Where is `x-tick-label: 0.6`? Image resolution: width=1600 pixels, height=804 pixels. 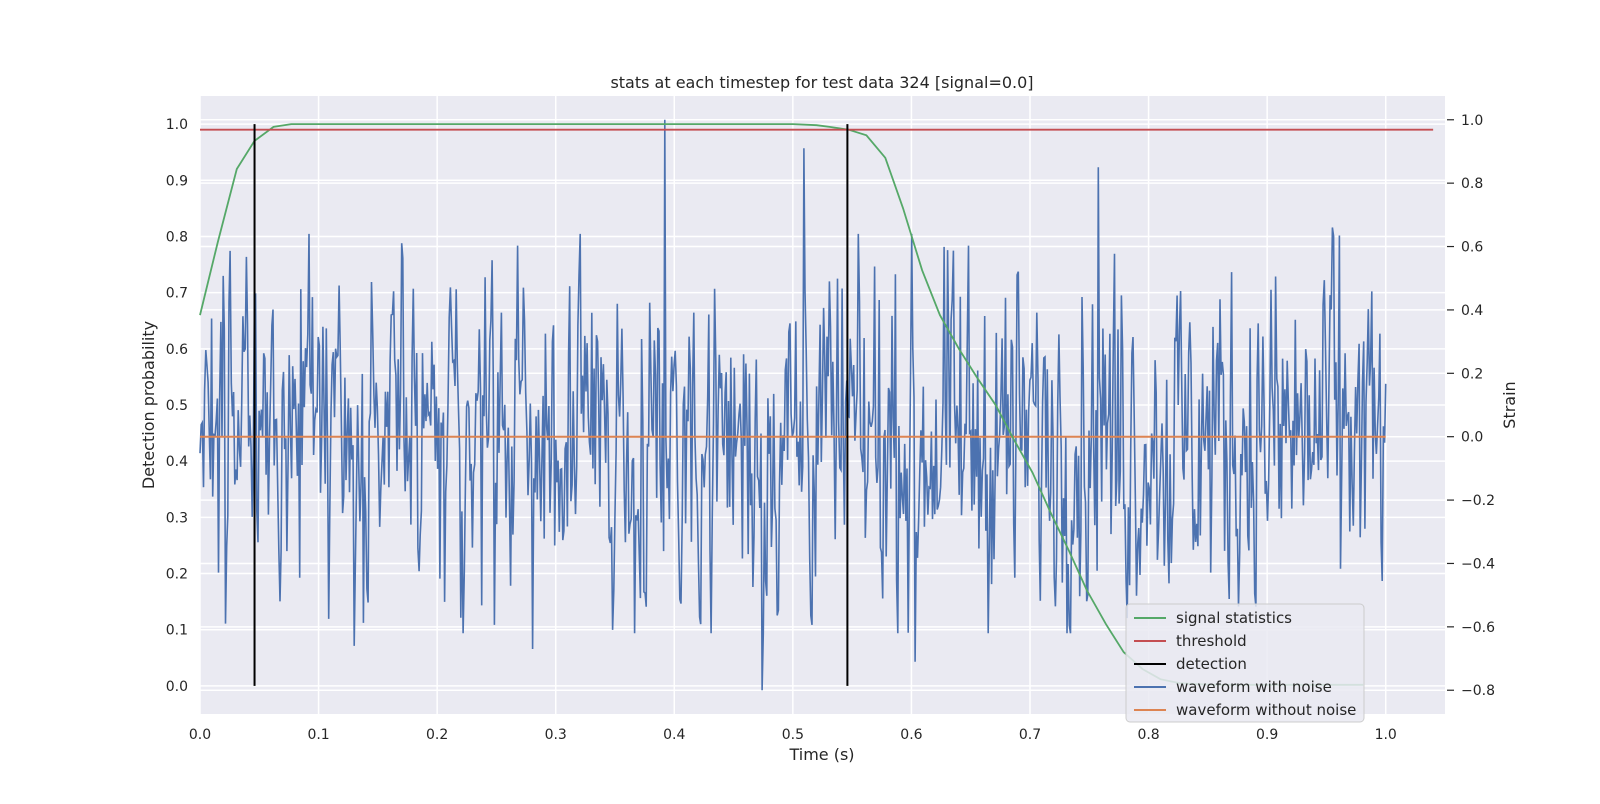 x-tick-label: 0.6 is located at coordinates (911, 735).